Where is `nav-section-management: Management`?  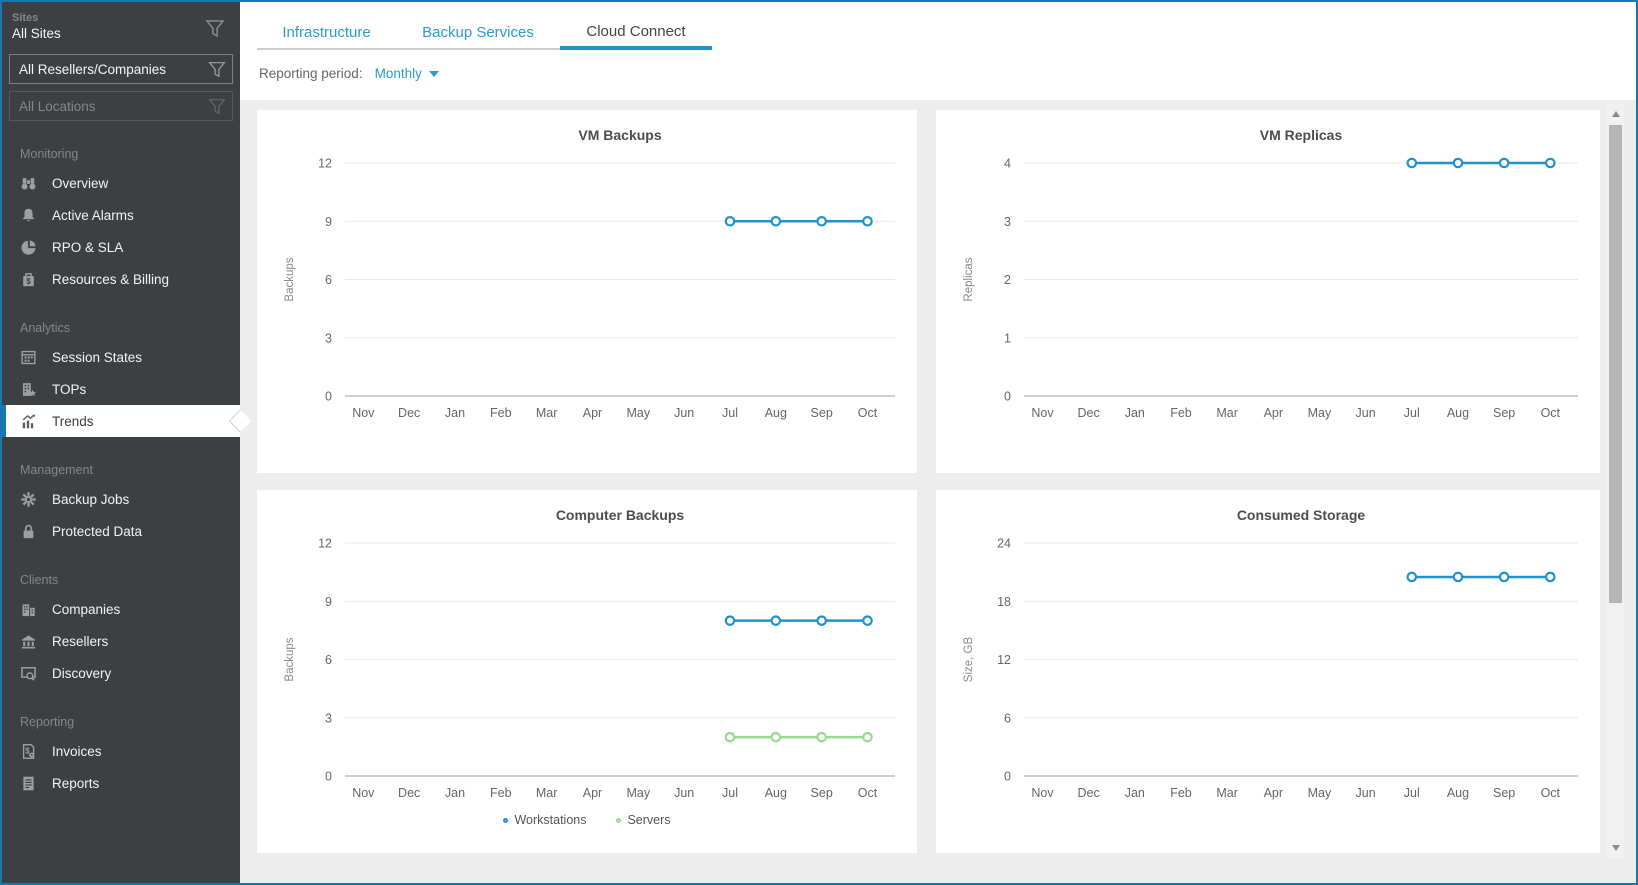 nav-section-management: Management is located at coordinates (56, 470).